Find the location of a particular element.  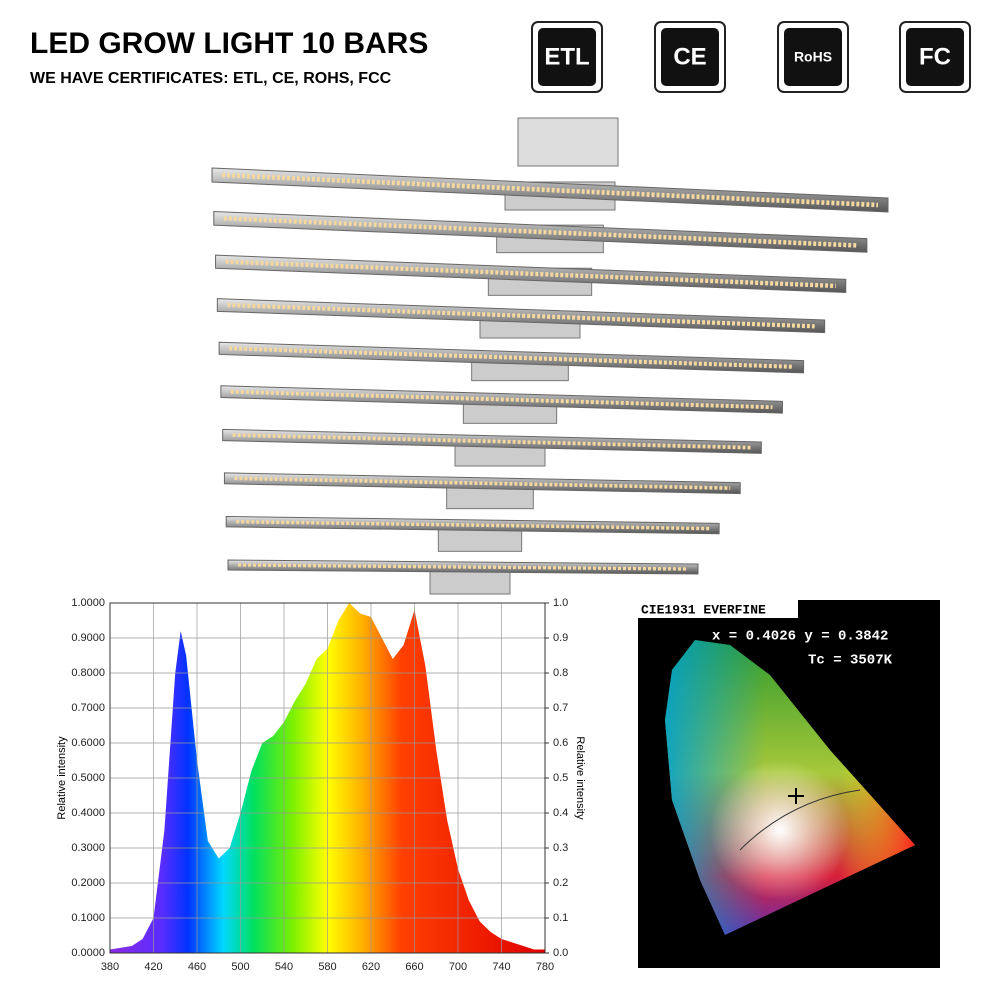

y2-tick-label: 0.2 is located at coordinates (560, 883).